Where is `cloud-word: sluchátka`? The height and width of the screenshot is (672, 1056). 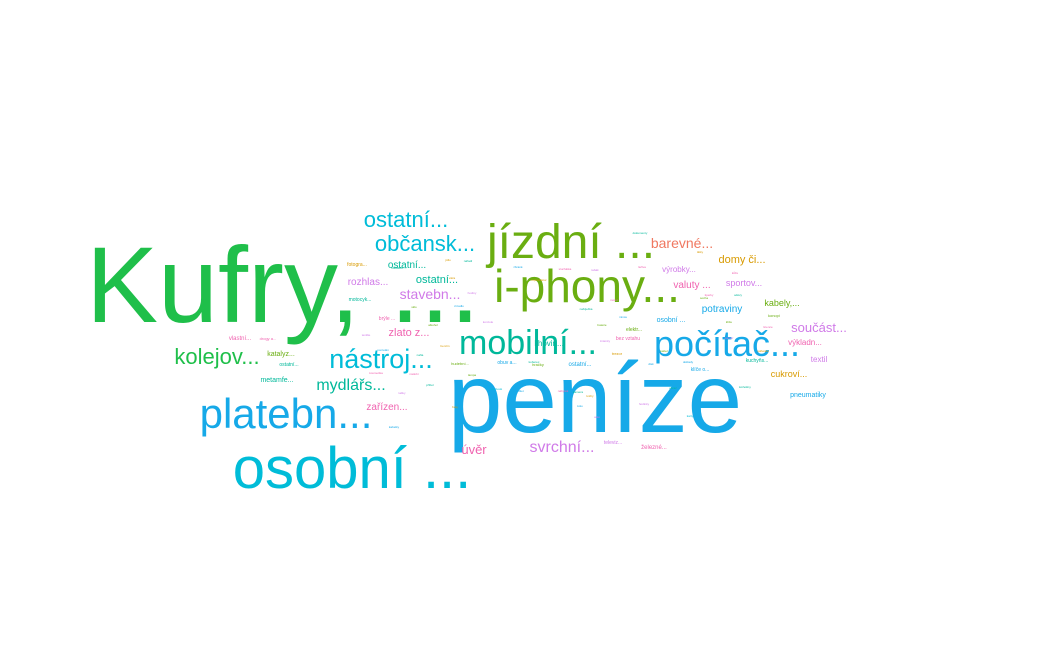 cloud-word: sluchátka is located at coordinates (565, 269).